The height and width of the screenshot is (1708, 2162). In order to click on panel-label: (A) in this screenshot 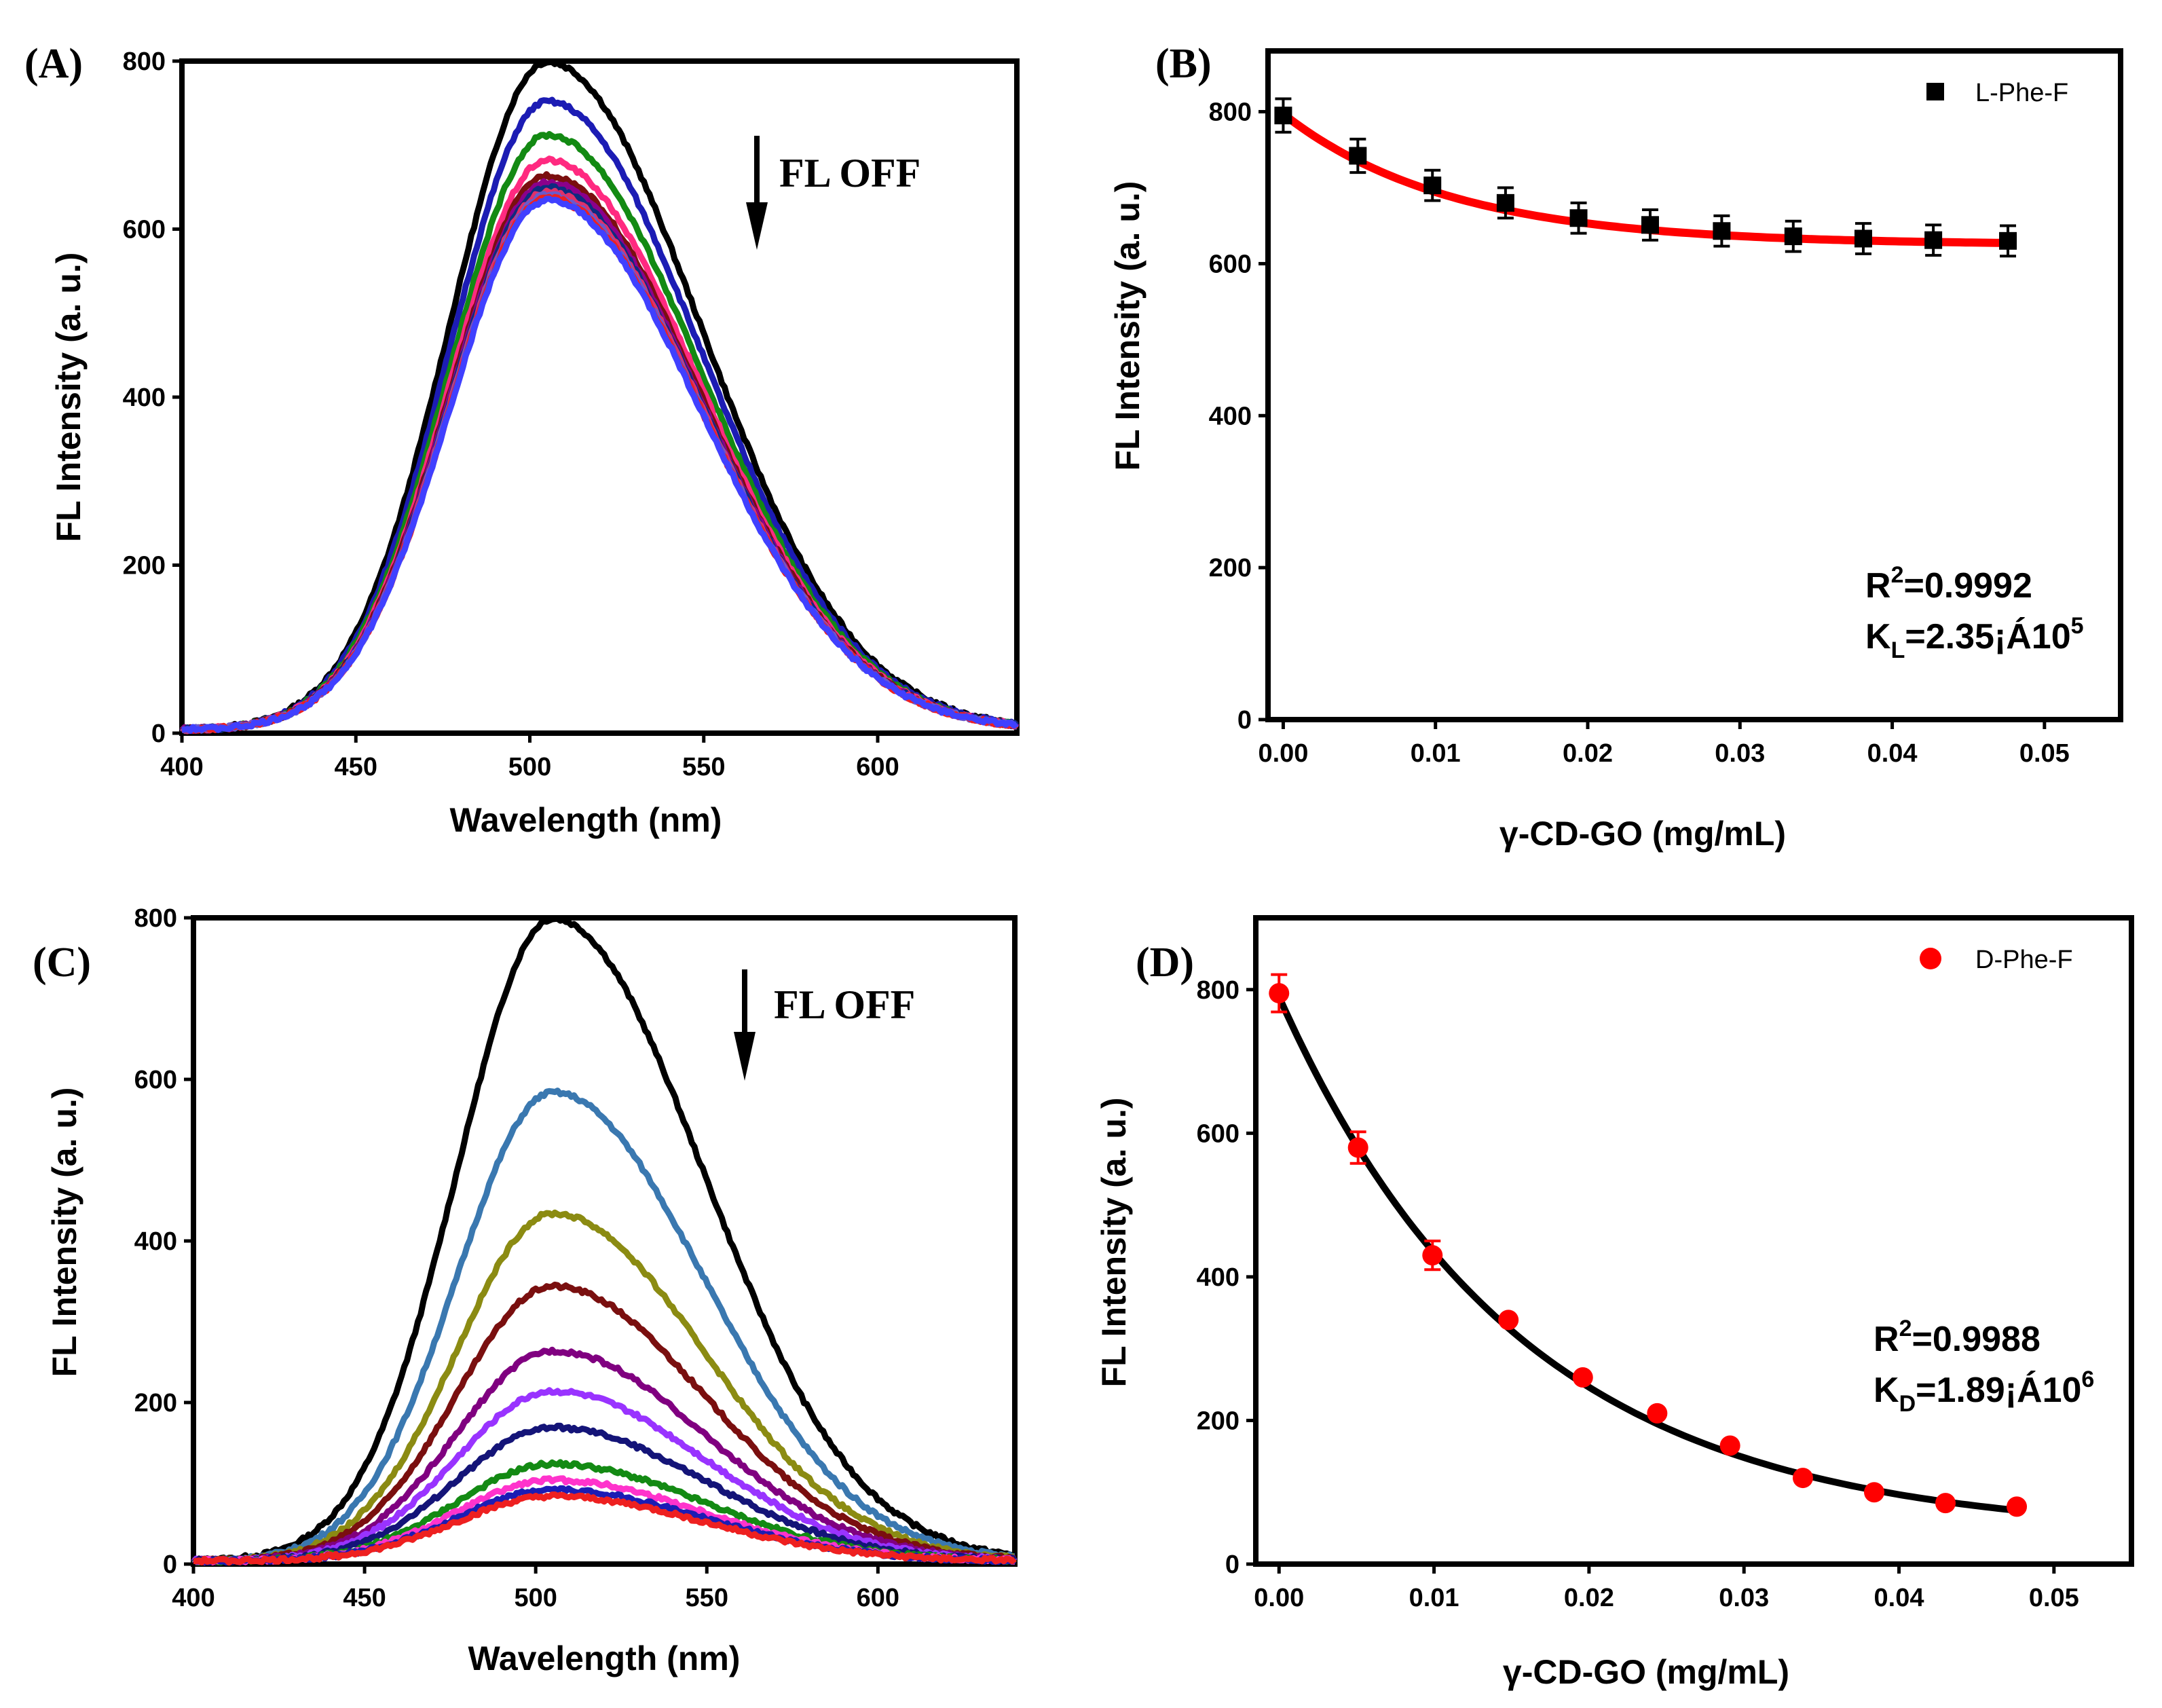, I will do `click(53, 64)`.